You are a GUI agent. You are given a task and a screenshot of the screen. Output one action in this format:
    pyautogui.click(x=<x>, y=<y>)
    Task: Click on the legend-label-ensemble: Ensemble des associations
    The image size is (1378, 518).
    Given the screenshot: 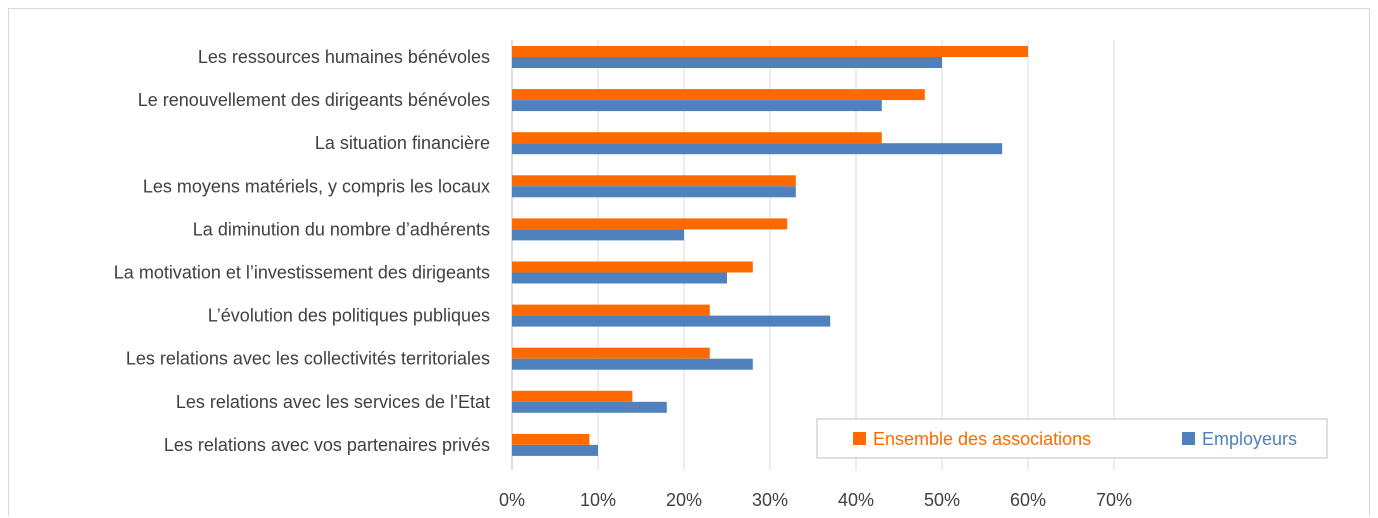 What is the action you would take?
    pyautogui.click(x=982, y=439)
    